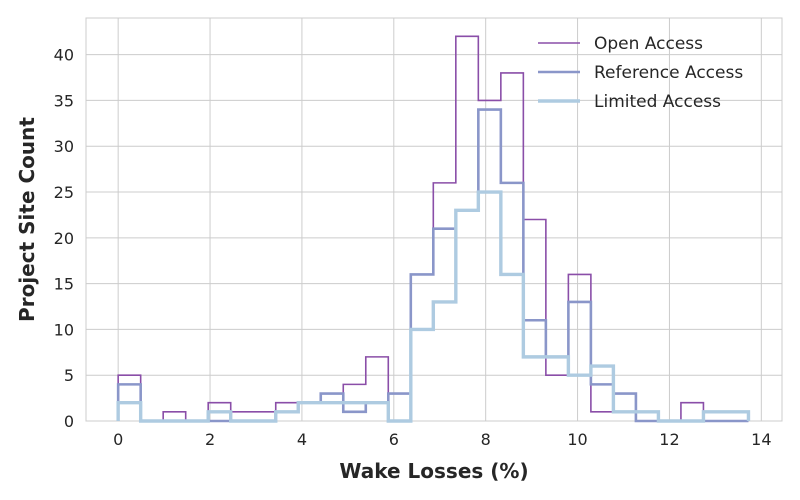  Describe the element at coordinates (64, 238) in the screenshot. I see `y-tick-label: 20` at that location.